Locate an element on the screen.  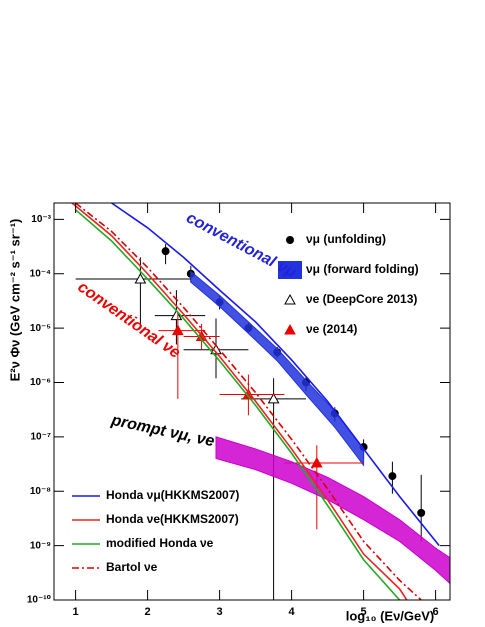
legend-label: νμ (unfolding) is located at coordinates (346, 239).